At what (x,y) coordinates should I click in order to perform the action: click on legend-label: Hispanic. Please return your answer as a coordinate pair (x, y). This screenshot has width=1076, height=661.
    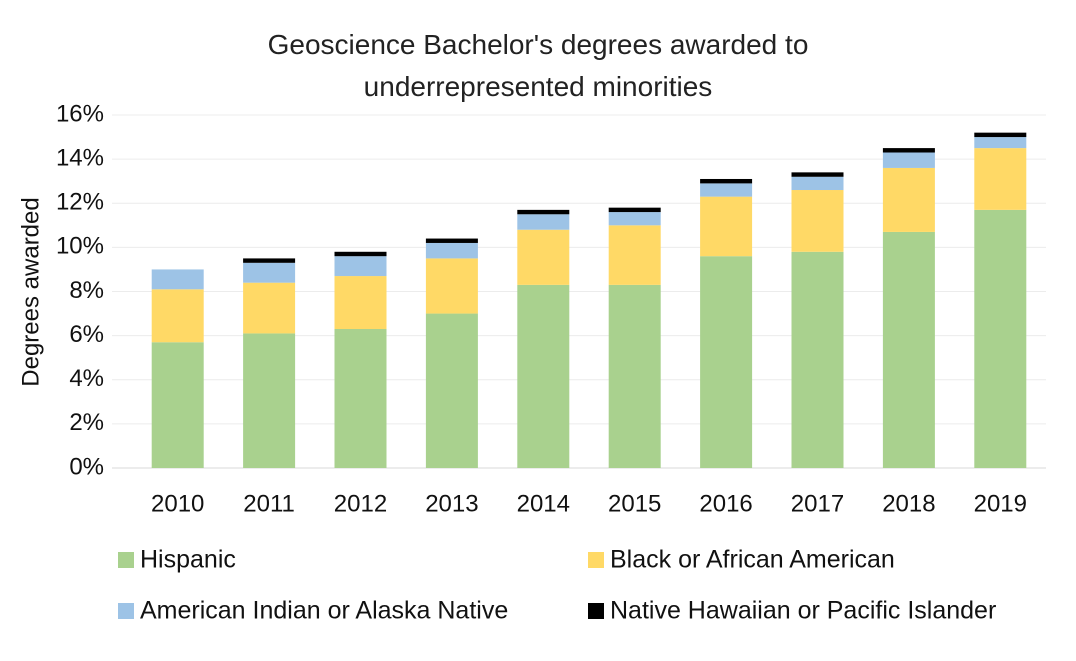
    Looking at the image, I should click on (188, 560).